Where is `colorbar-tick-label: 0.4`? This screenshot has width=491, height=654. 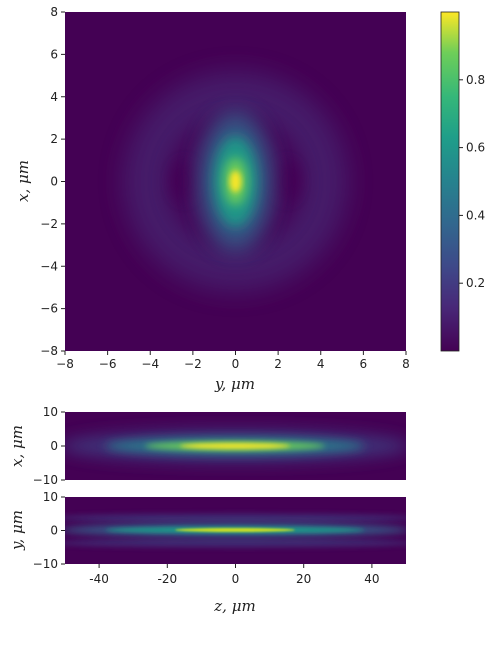 colorbar-tick-label: 0.4 is located at coordinates (475, 215).